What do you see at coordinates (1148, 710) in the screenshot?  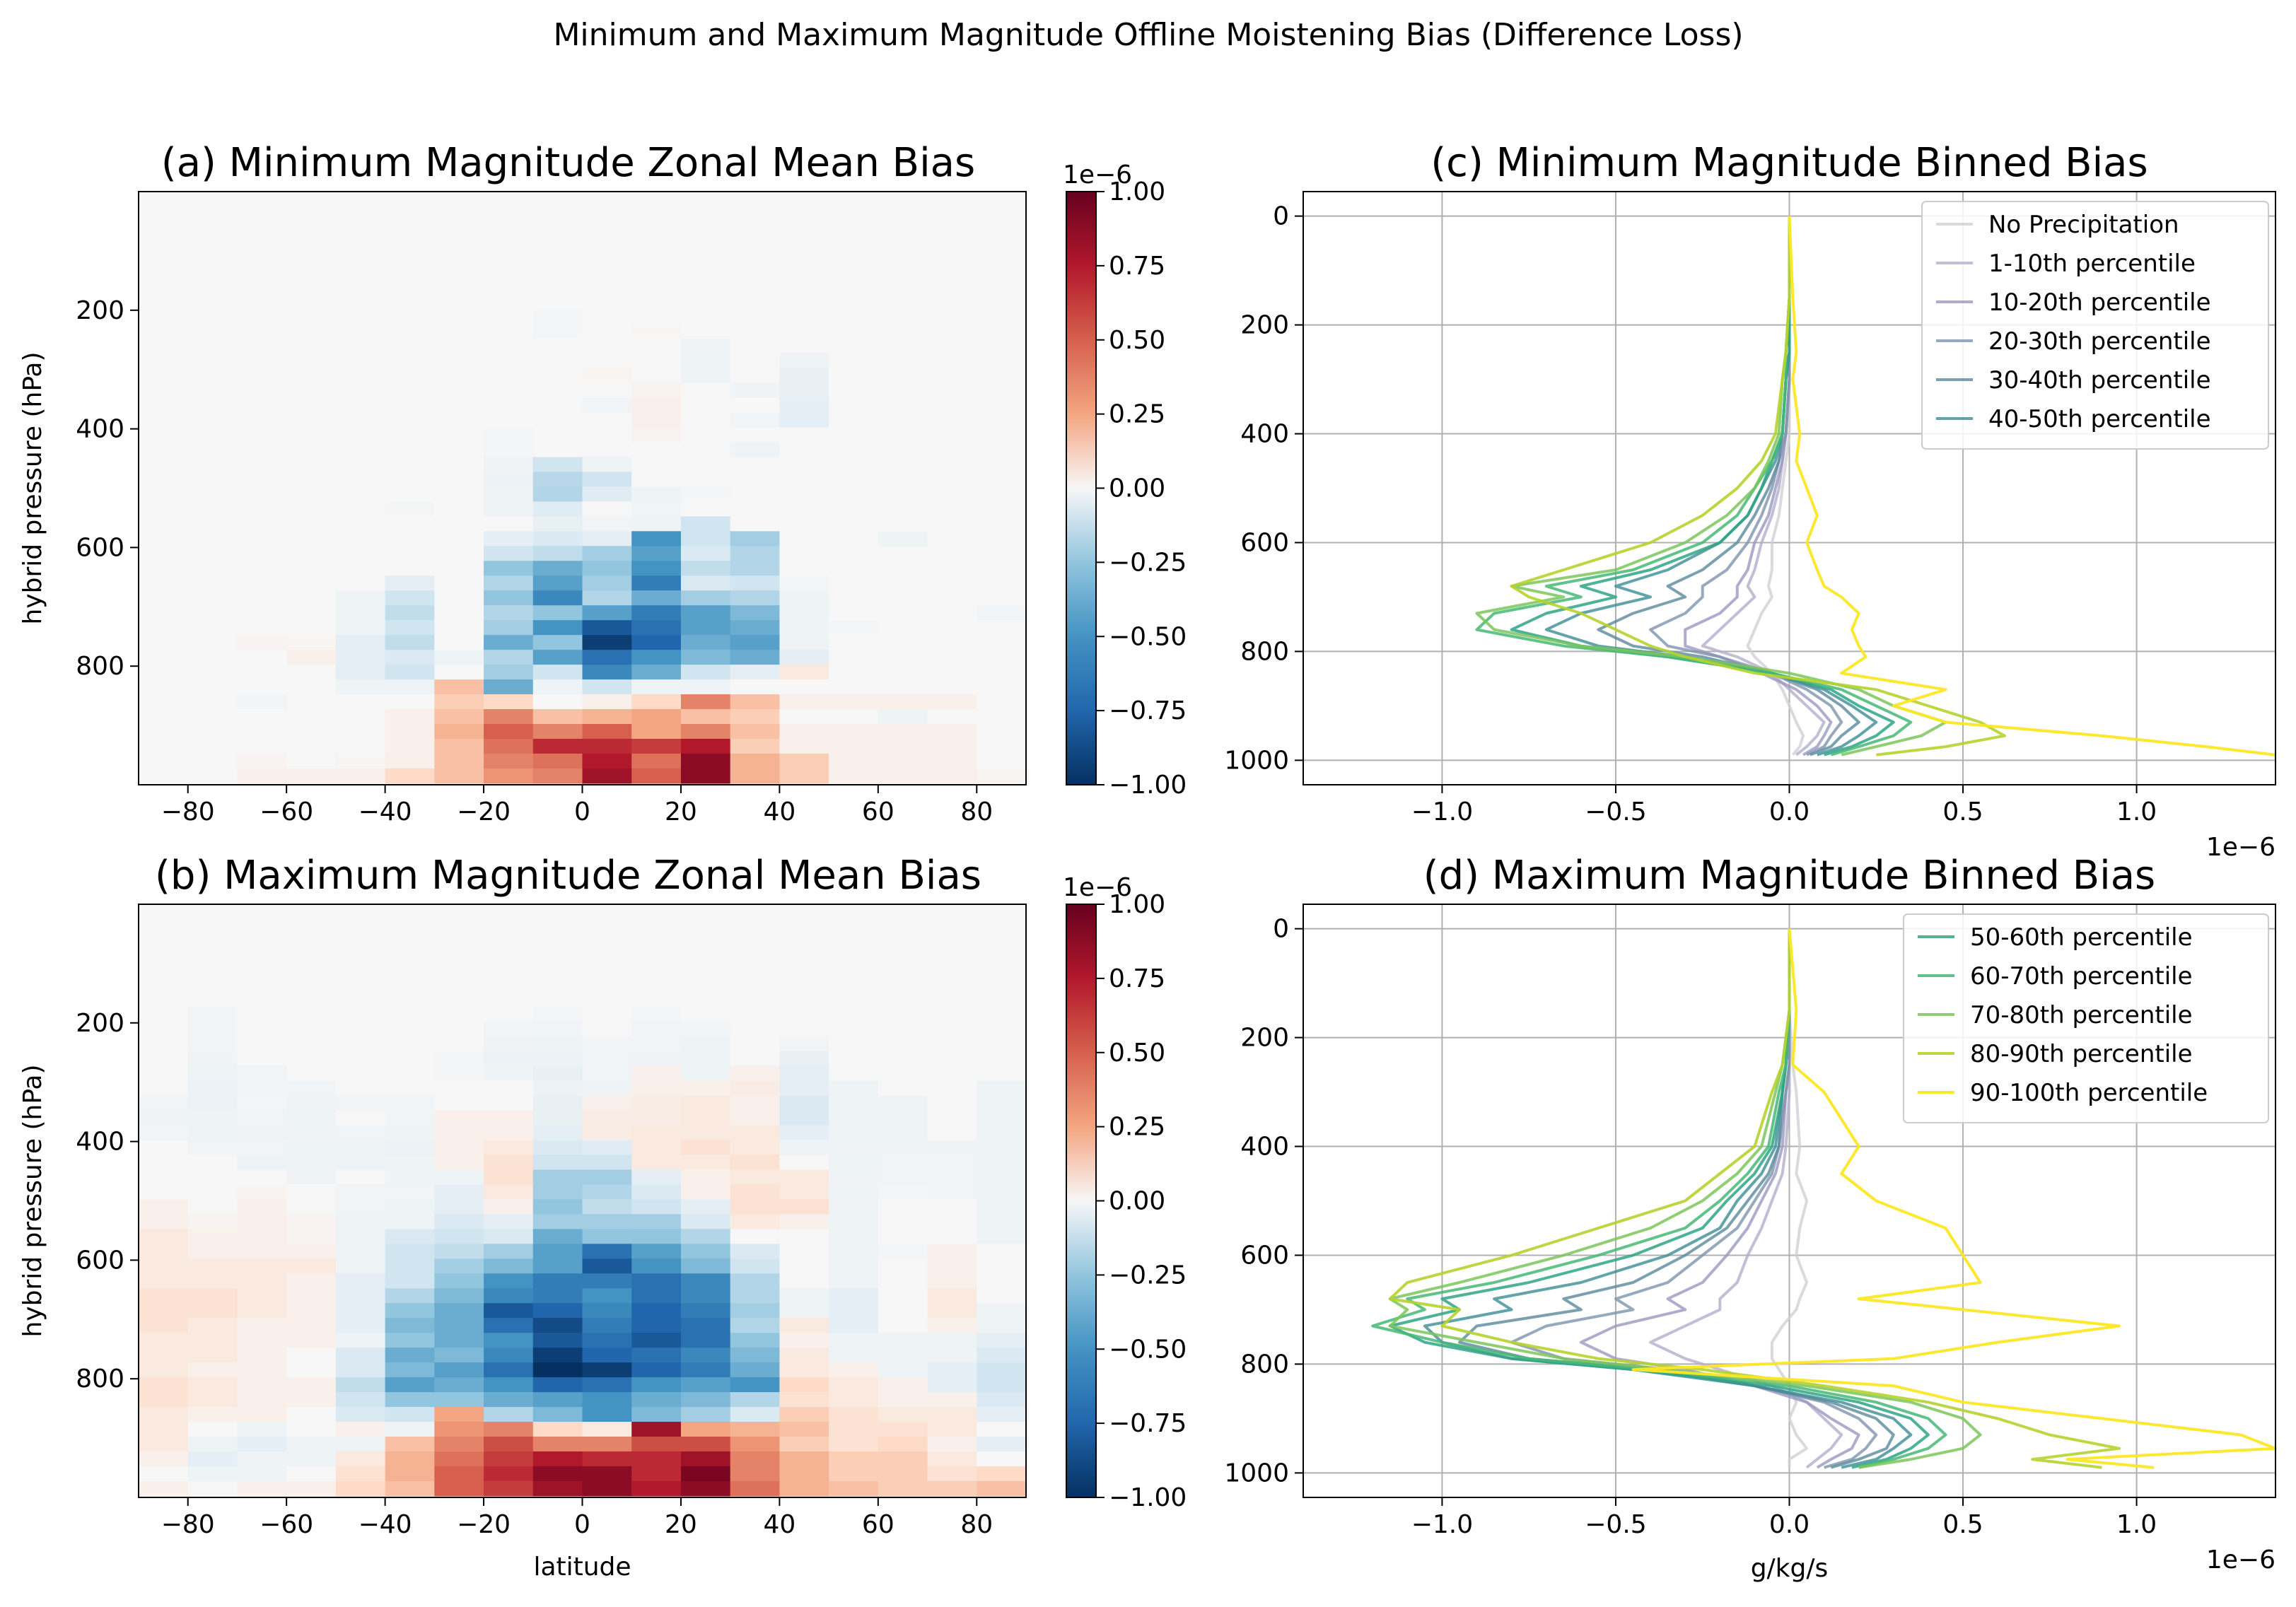 I see `colorbar-tick-label: −0.75` at bounding box center [1148, 710].